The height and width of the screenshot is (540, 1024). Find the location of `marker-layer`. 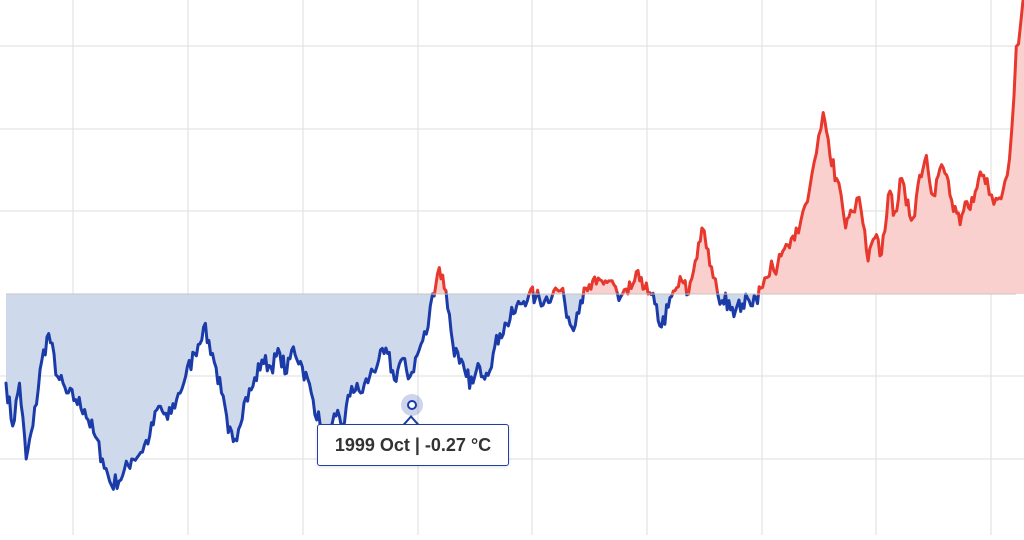

marker-layer is located at coordinates (412, 405).